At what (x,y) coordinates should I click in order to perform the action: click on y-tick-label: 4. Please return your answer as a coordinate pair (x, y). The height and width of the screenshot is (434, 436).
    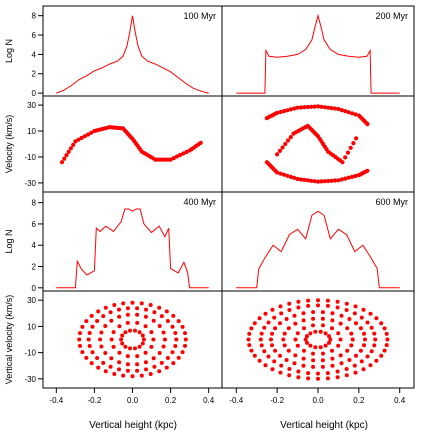
    Looking at the image, I should click on (34, 54).